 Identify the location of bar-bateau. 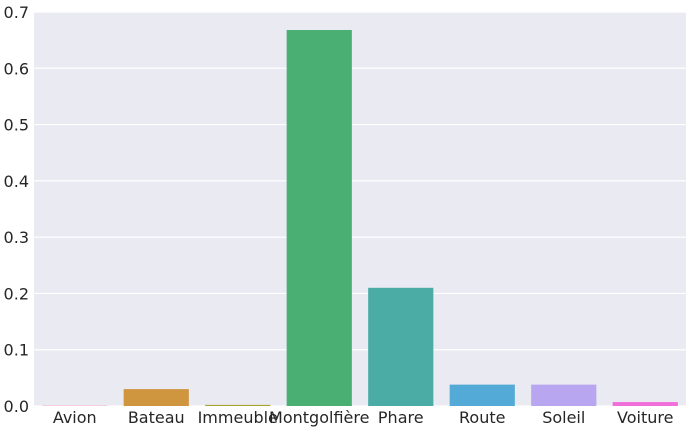
(156, 397).